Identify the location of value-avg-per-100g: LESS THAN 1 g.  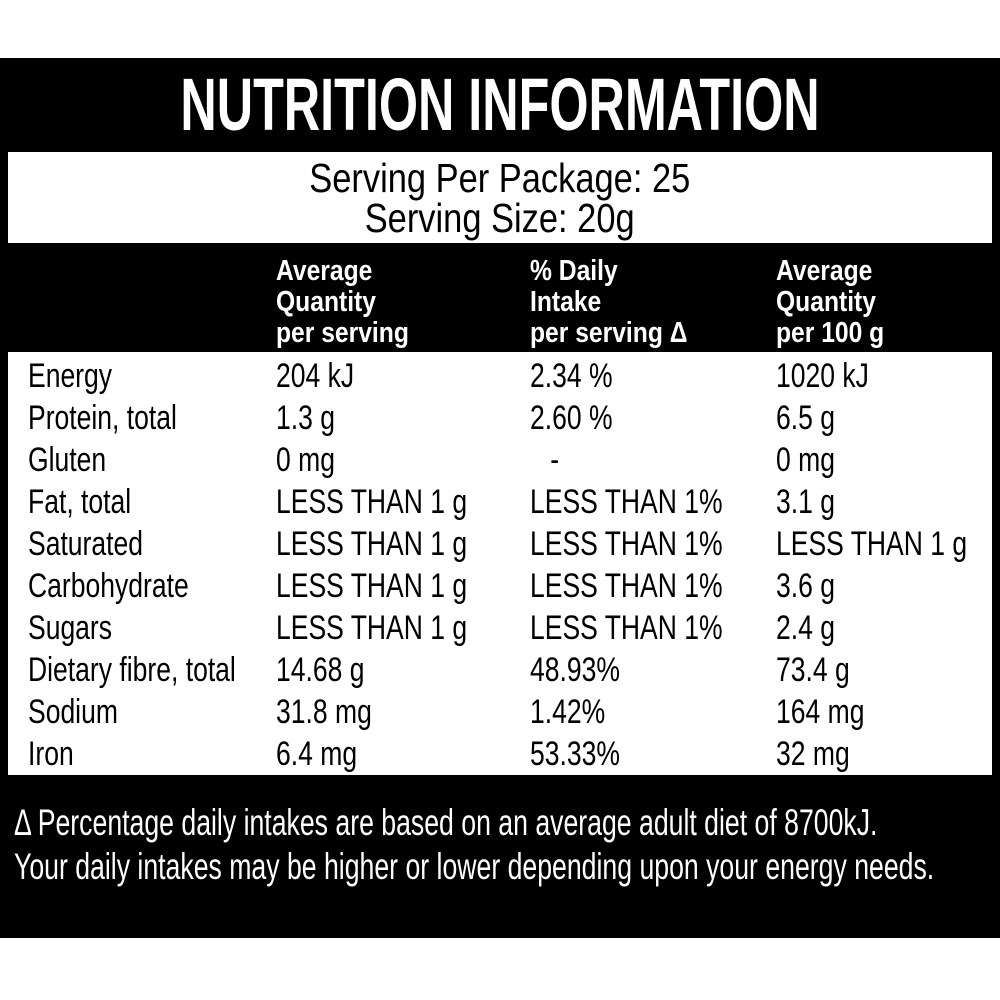
(872, 543).